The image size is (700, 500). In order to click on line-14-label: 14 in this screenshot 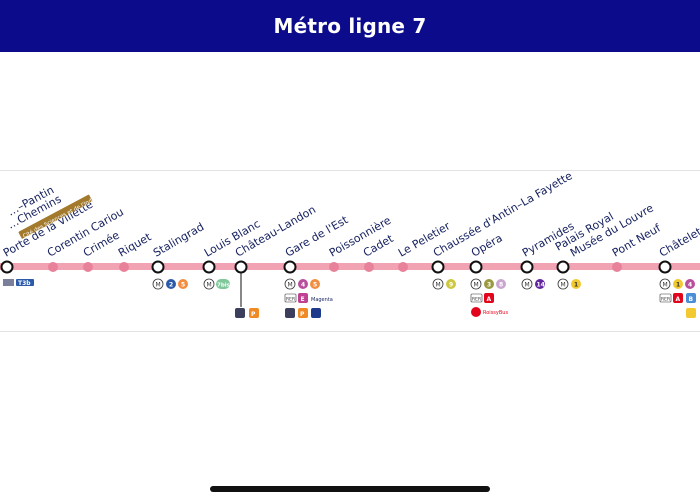, I will do `click(541, 285)`.